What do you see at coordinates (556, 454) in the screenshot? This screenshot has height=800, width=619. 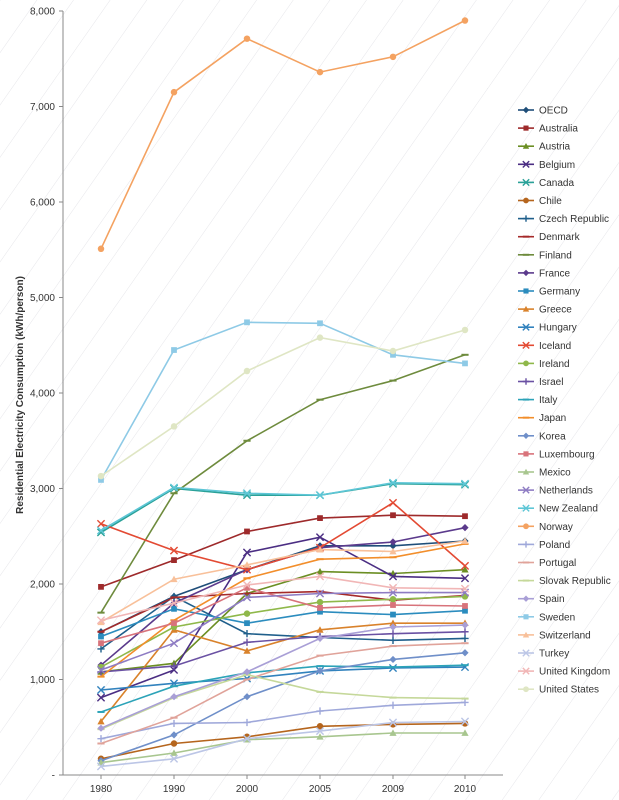 I see `legend-item-luxembourg: Luxembourg` at bounding box center [556, 454].